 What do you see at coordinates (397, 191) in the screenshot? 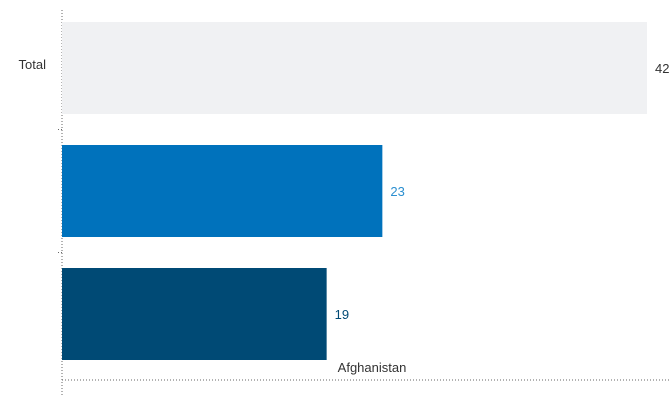
I see `data-label: 23` at bounding box center [397, 191].